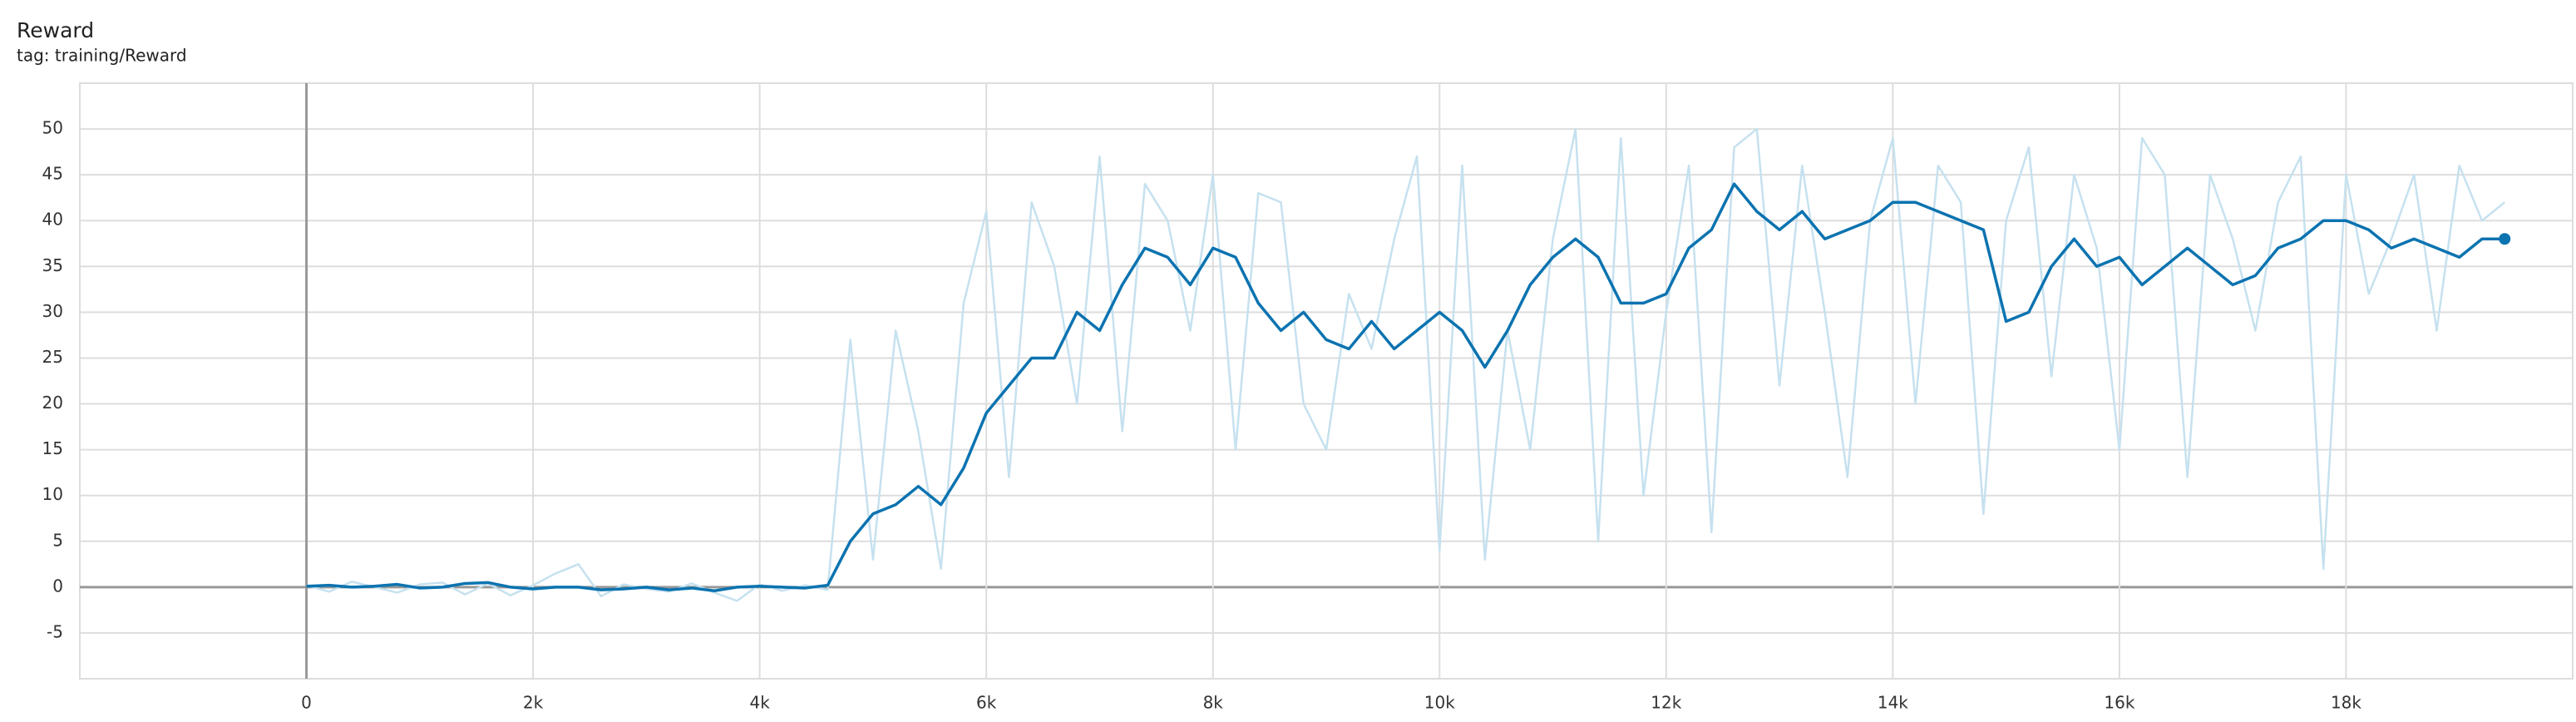  Describe the element at coordinates (52, 128) in the screenshot. I see `y-tick-label: 50` at that location.